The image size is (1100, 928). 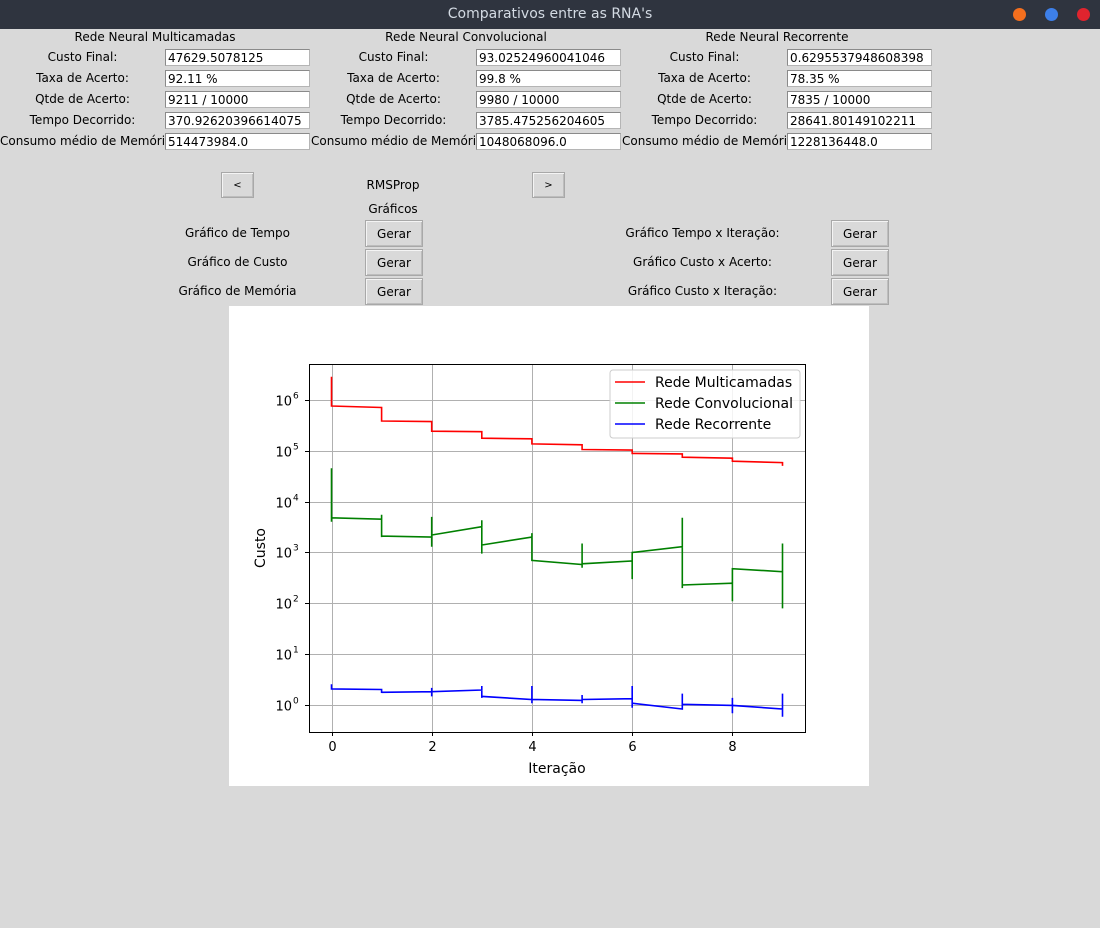 I want to click on field-qtde-acerto-convolucional: 9980 / 10000, so click(x=548, y=99).